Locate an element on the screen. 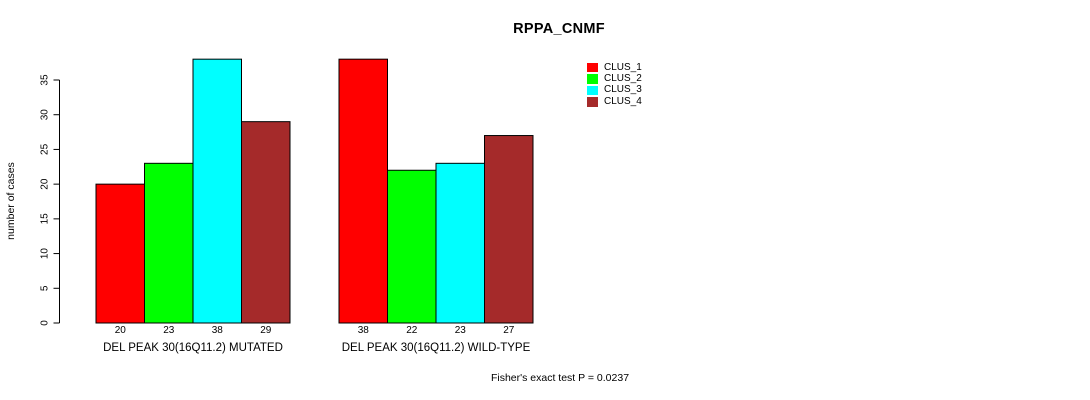 The width and height of the screenshot is (1090, 400). y-tick-label: 25 is located at coordinates (45, 149).